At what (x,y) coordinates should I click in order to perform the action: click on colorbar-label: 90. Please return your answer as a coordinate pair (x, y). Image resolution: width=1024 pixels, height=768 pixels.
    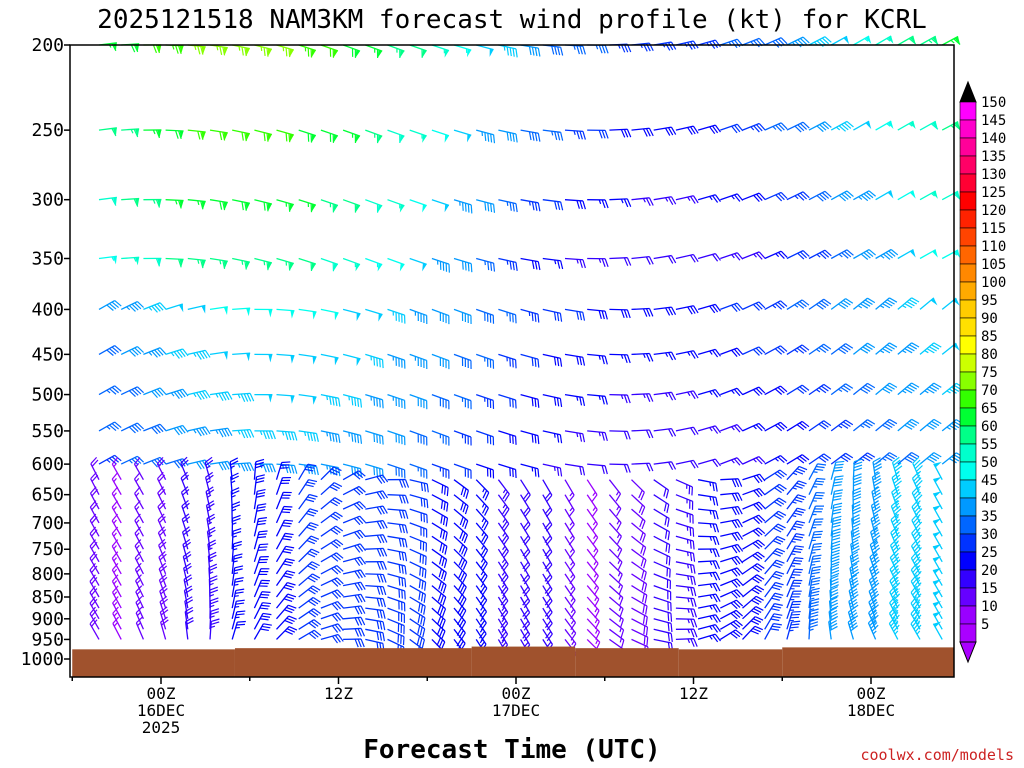
    Looking at the image, I should click on (989, 319).